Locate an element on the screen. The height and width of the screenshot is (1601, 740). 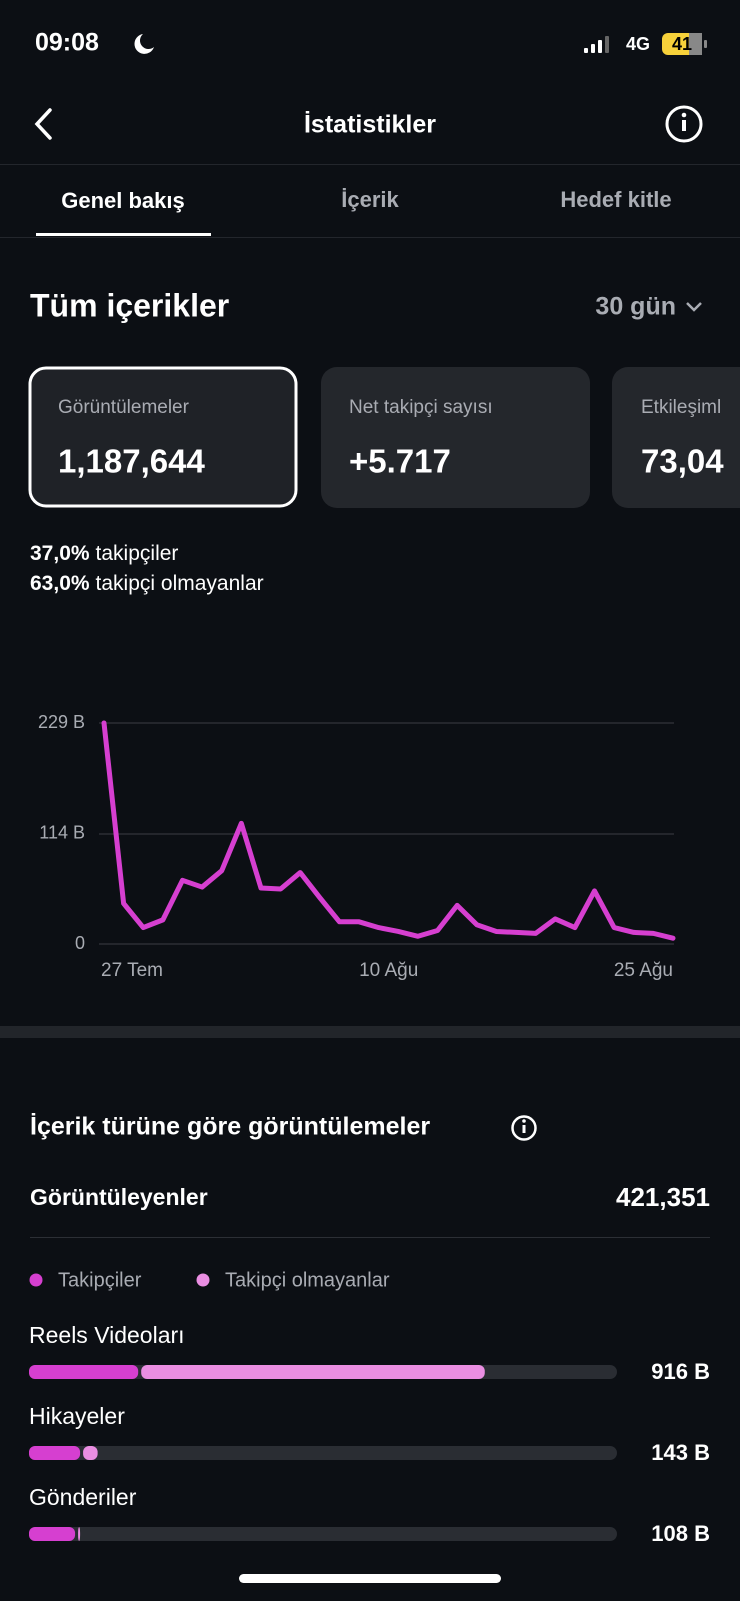
category-label: Reels Videoları is located at coordinates (107, 1335).